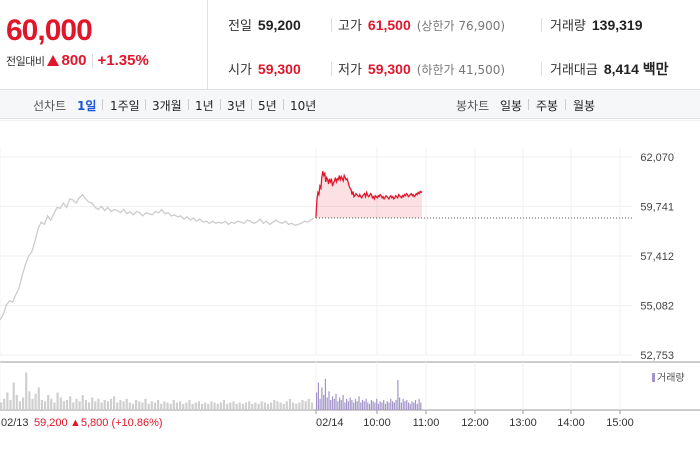 The image size is (700, 450). I want to click on current-price-box: 60,000 전일대비 800 +1.35%, so click(104, 45).